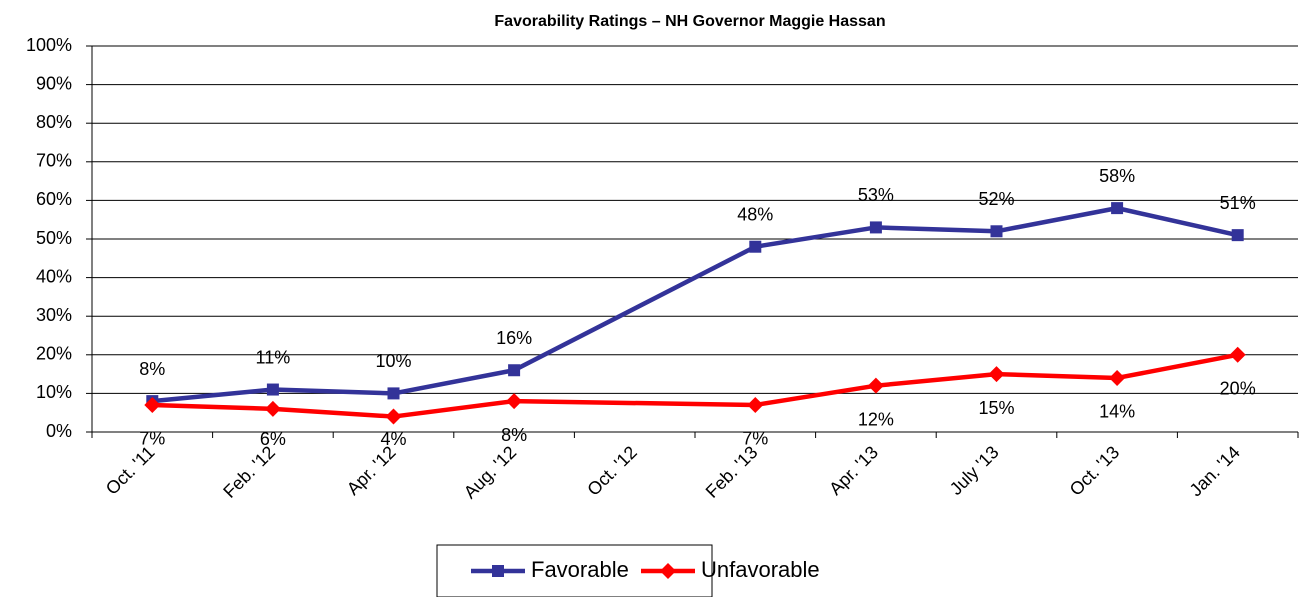 This screenshot has width=1299, height=597. I want to click on y-tick-label: 90%, so click(54, 83).